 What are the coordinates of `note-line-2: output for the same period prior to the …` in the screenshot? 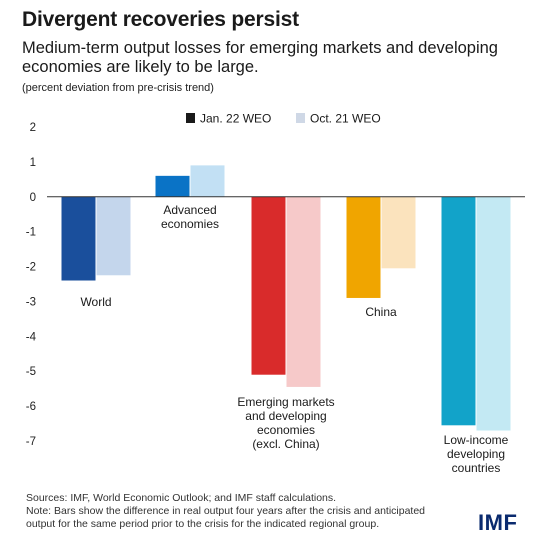 It's located at (203, 524).